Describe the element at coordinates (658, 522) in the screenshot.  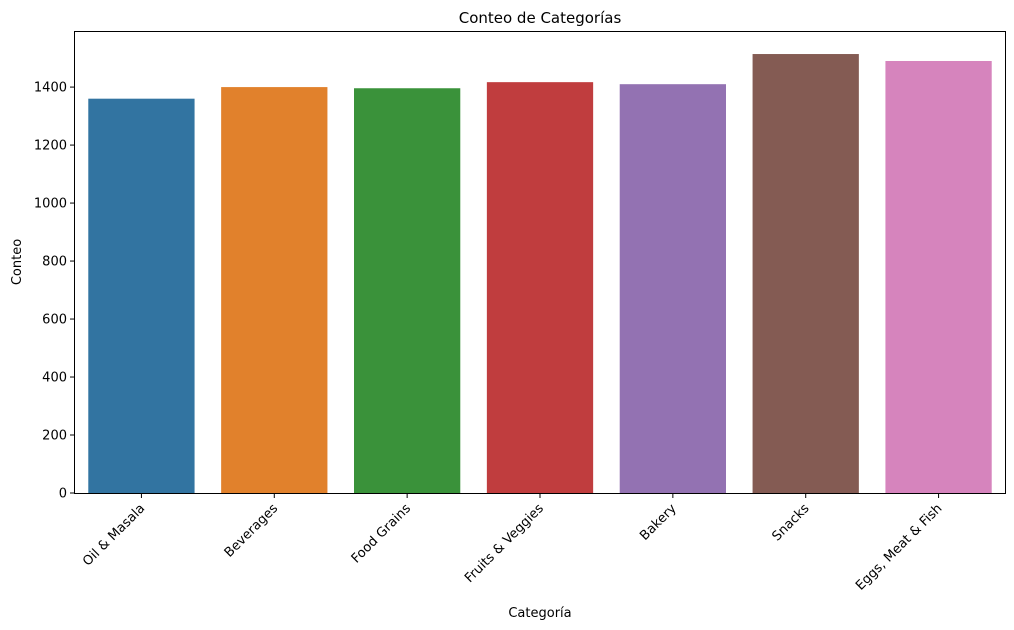
I see `x-tick-label: Bakery` at that location.